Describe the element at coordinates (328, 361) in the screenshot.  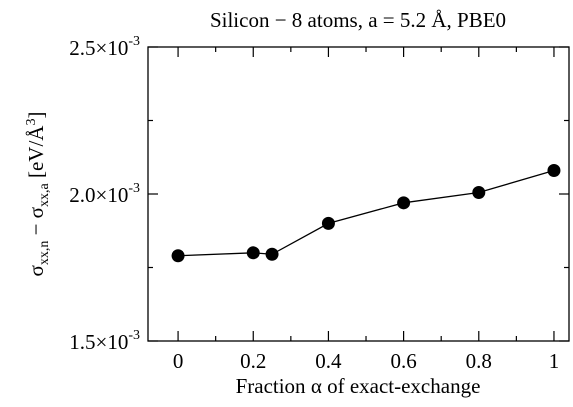
I see `x-tick-label: 0.4` at that location.